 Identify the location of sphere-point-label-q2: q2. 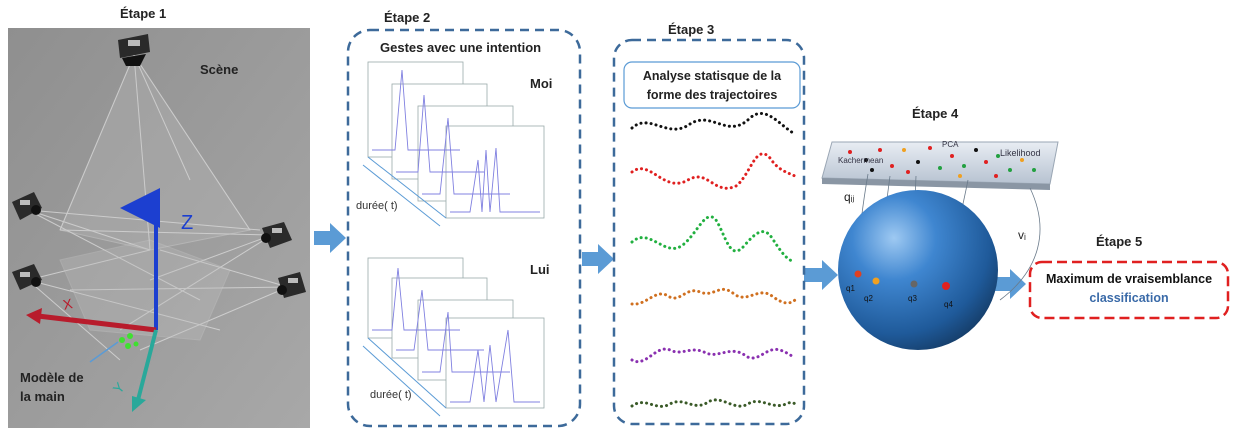
(868, 298).